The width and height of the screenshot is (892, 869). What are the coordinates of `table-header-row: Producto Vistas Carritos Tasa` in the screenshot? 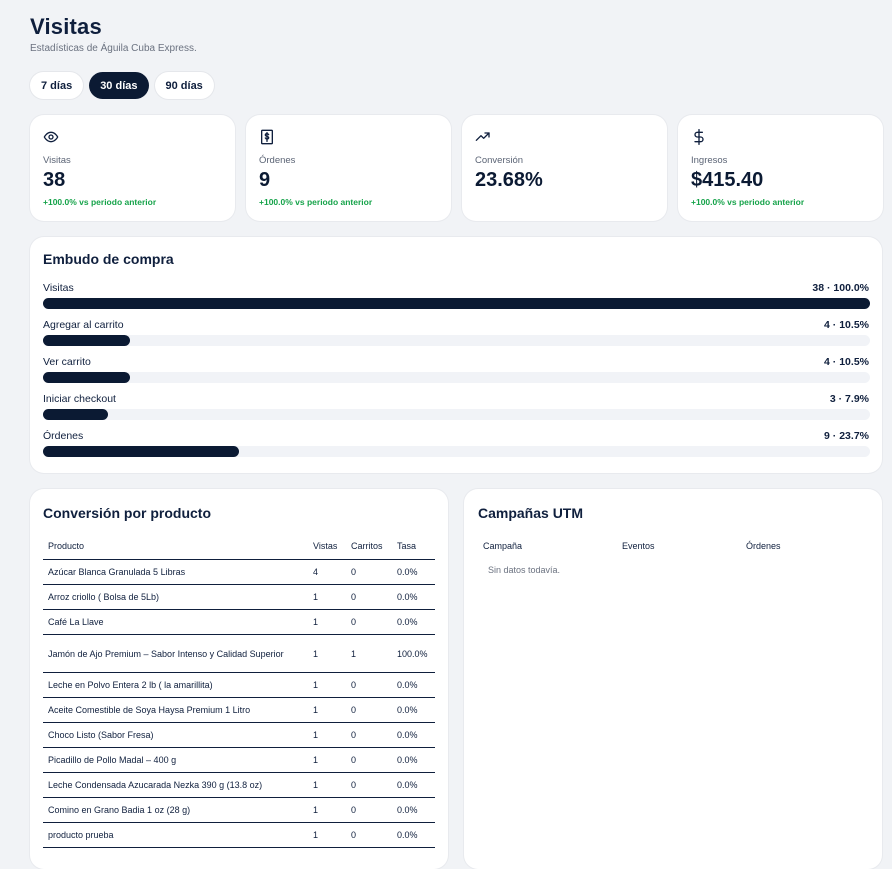 It's located at (239, 546).